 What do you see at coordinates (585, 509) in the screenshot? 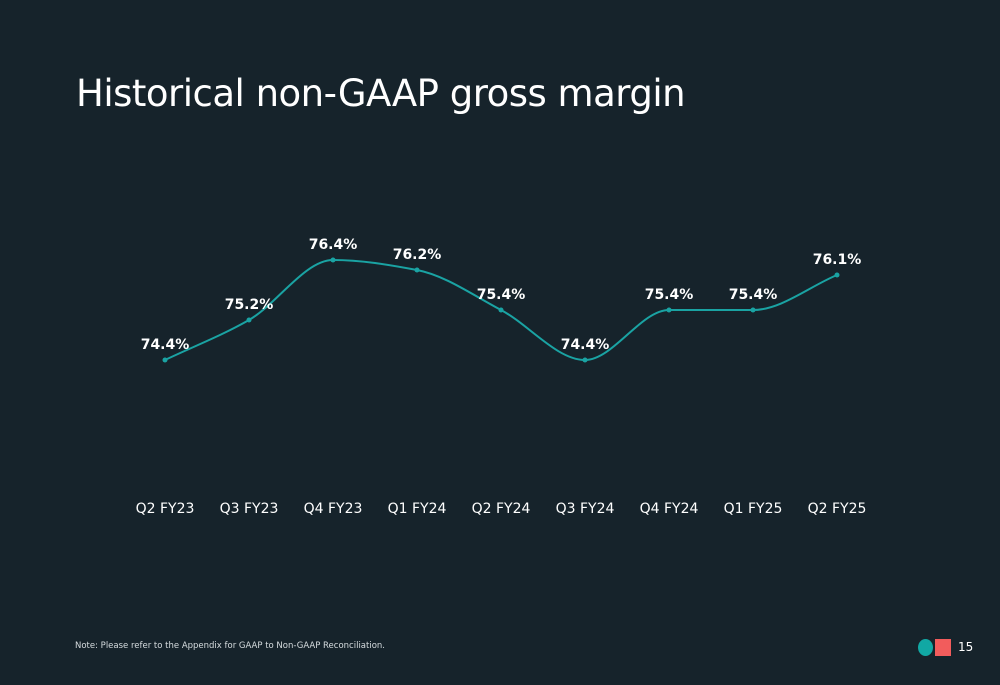
I see `x-tick-label: Q3 FY24` at bounding box center [585, 509].